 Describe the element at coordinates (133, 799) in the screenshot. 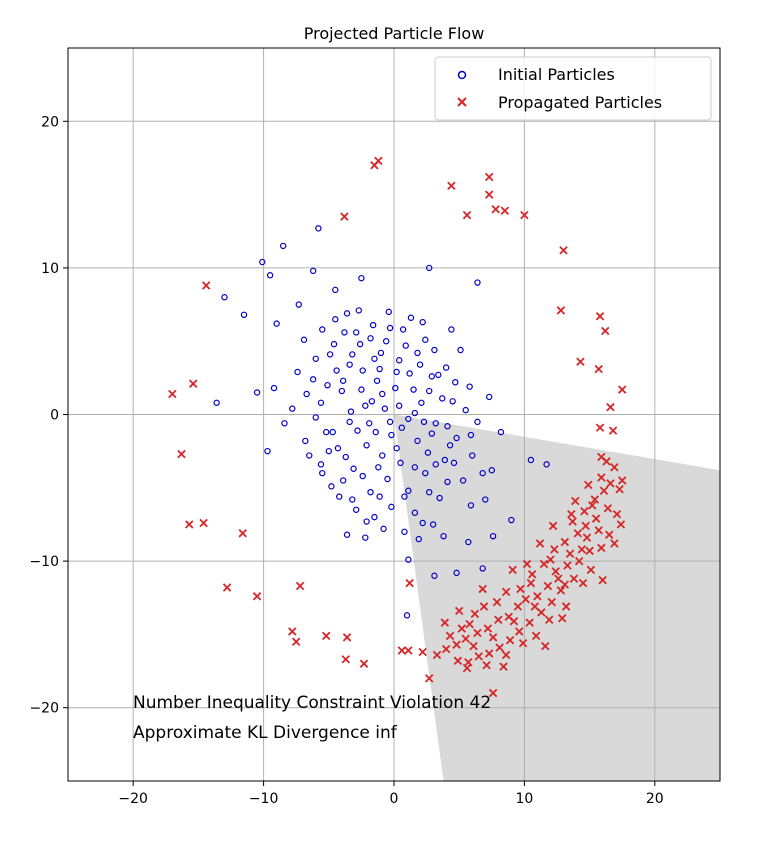

I see `x-tick-label: −20` at that location.